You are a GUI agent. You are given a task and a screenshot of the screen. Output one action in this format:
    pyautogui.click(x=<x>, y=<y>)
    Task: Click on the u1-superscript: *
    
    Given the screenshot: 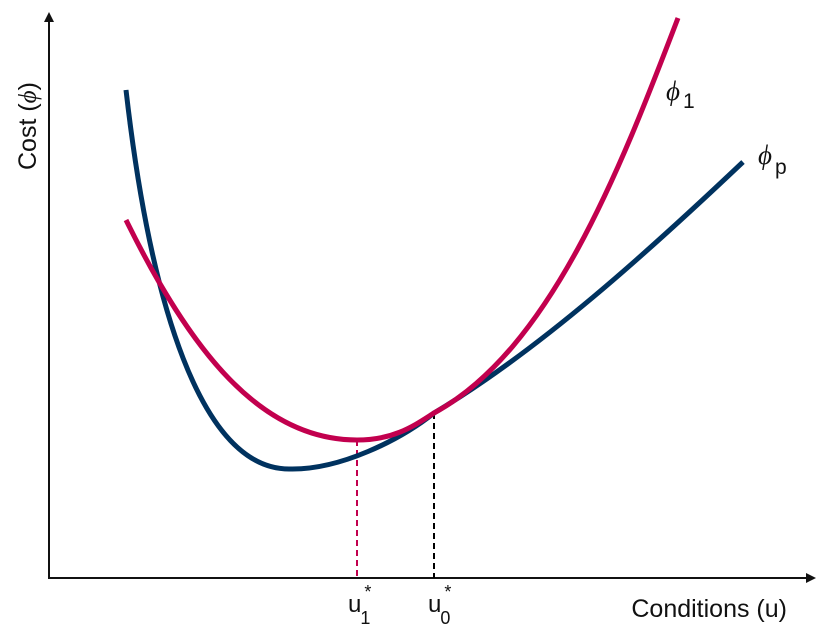 What is the action you would take?
    pyautogui.click(x=367, y=592)
    